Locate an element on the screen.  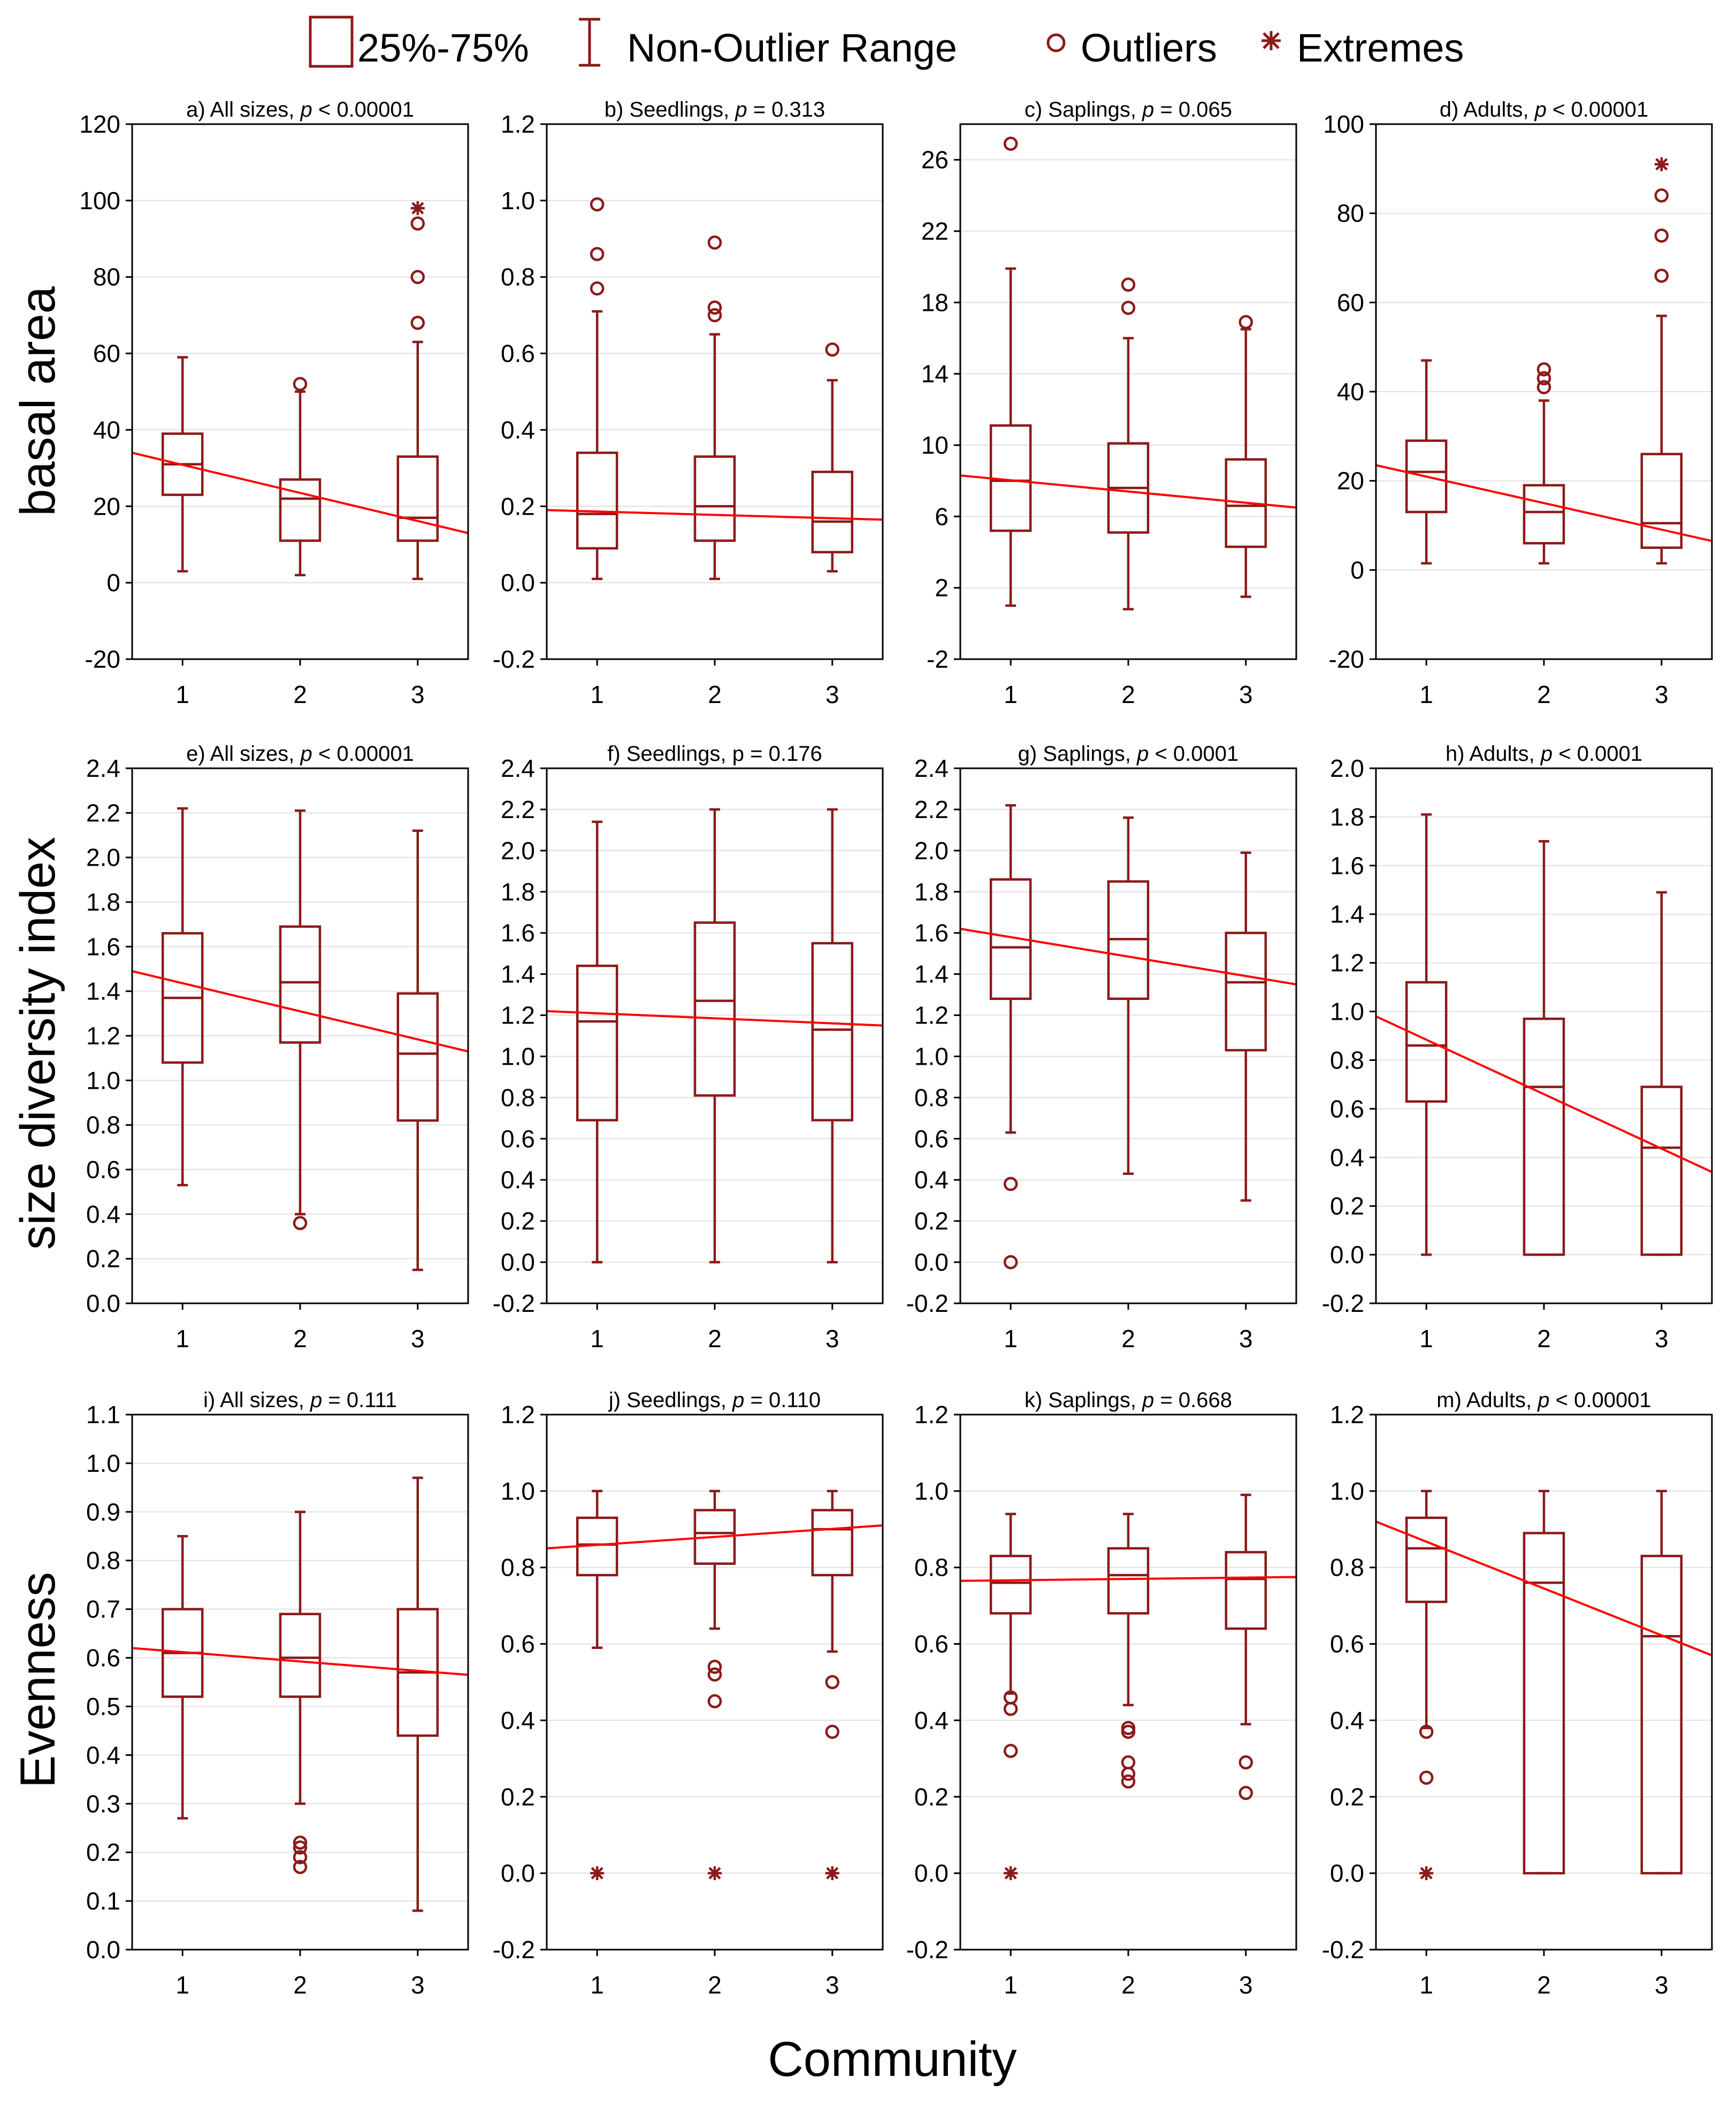
y-tick-label: 1.4 is located at coordinates (932, 974).